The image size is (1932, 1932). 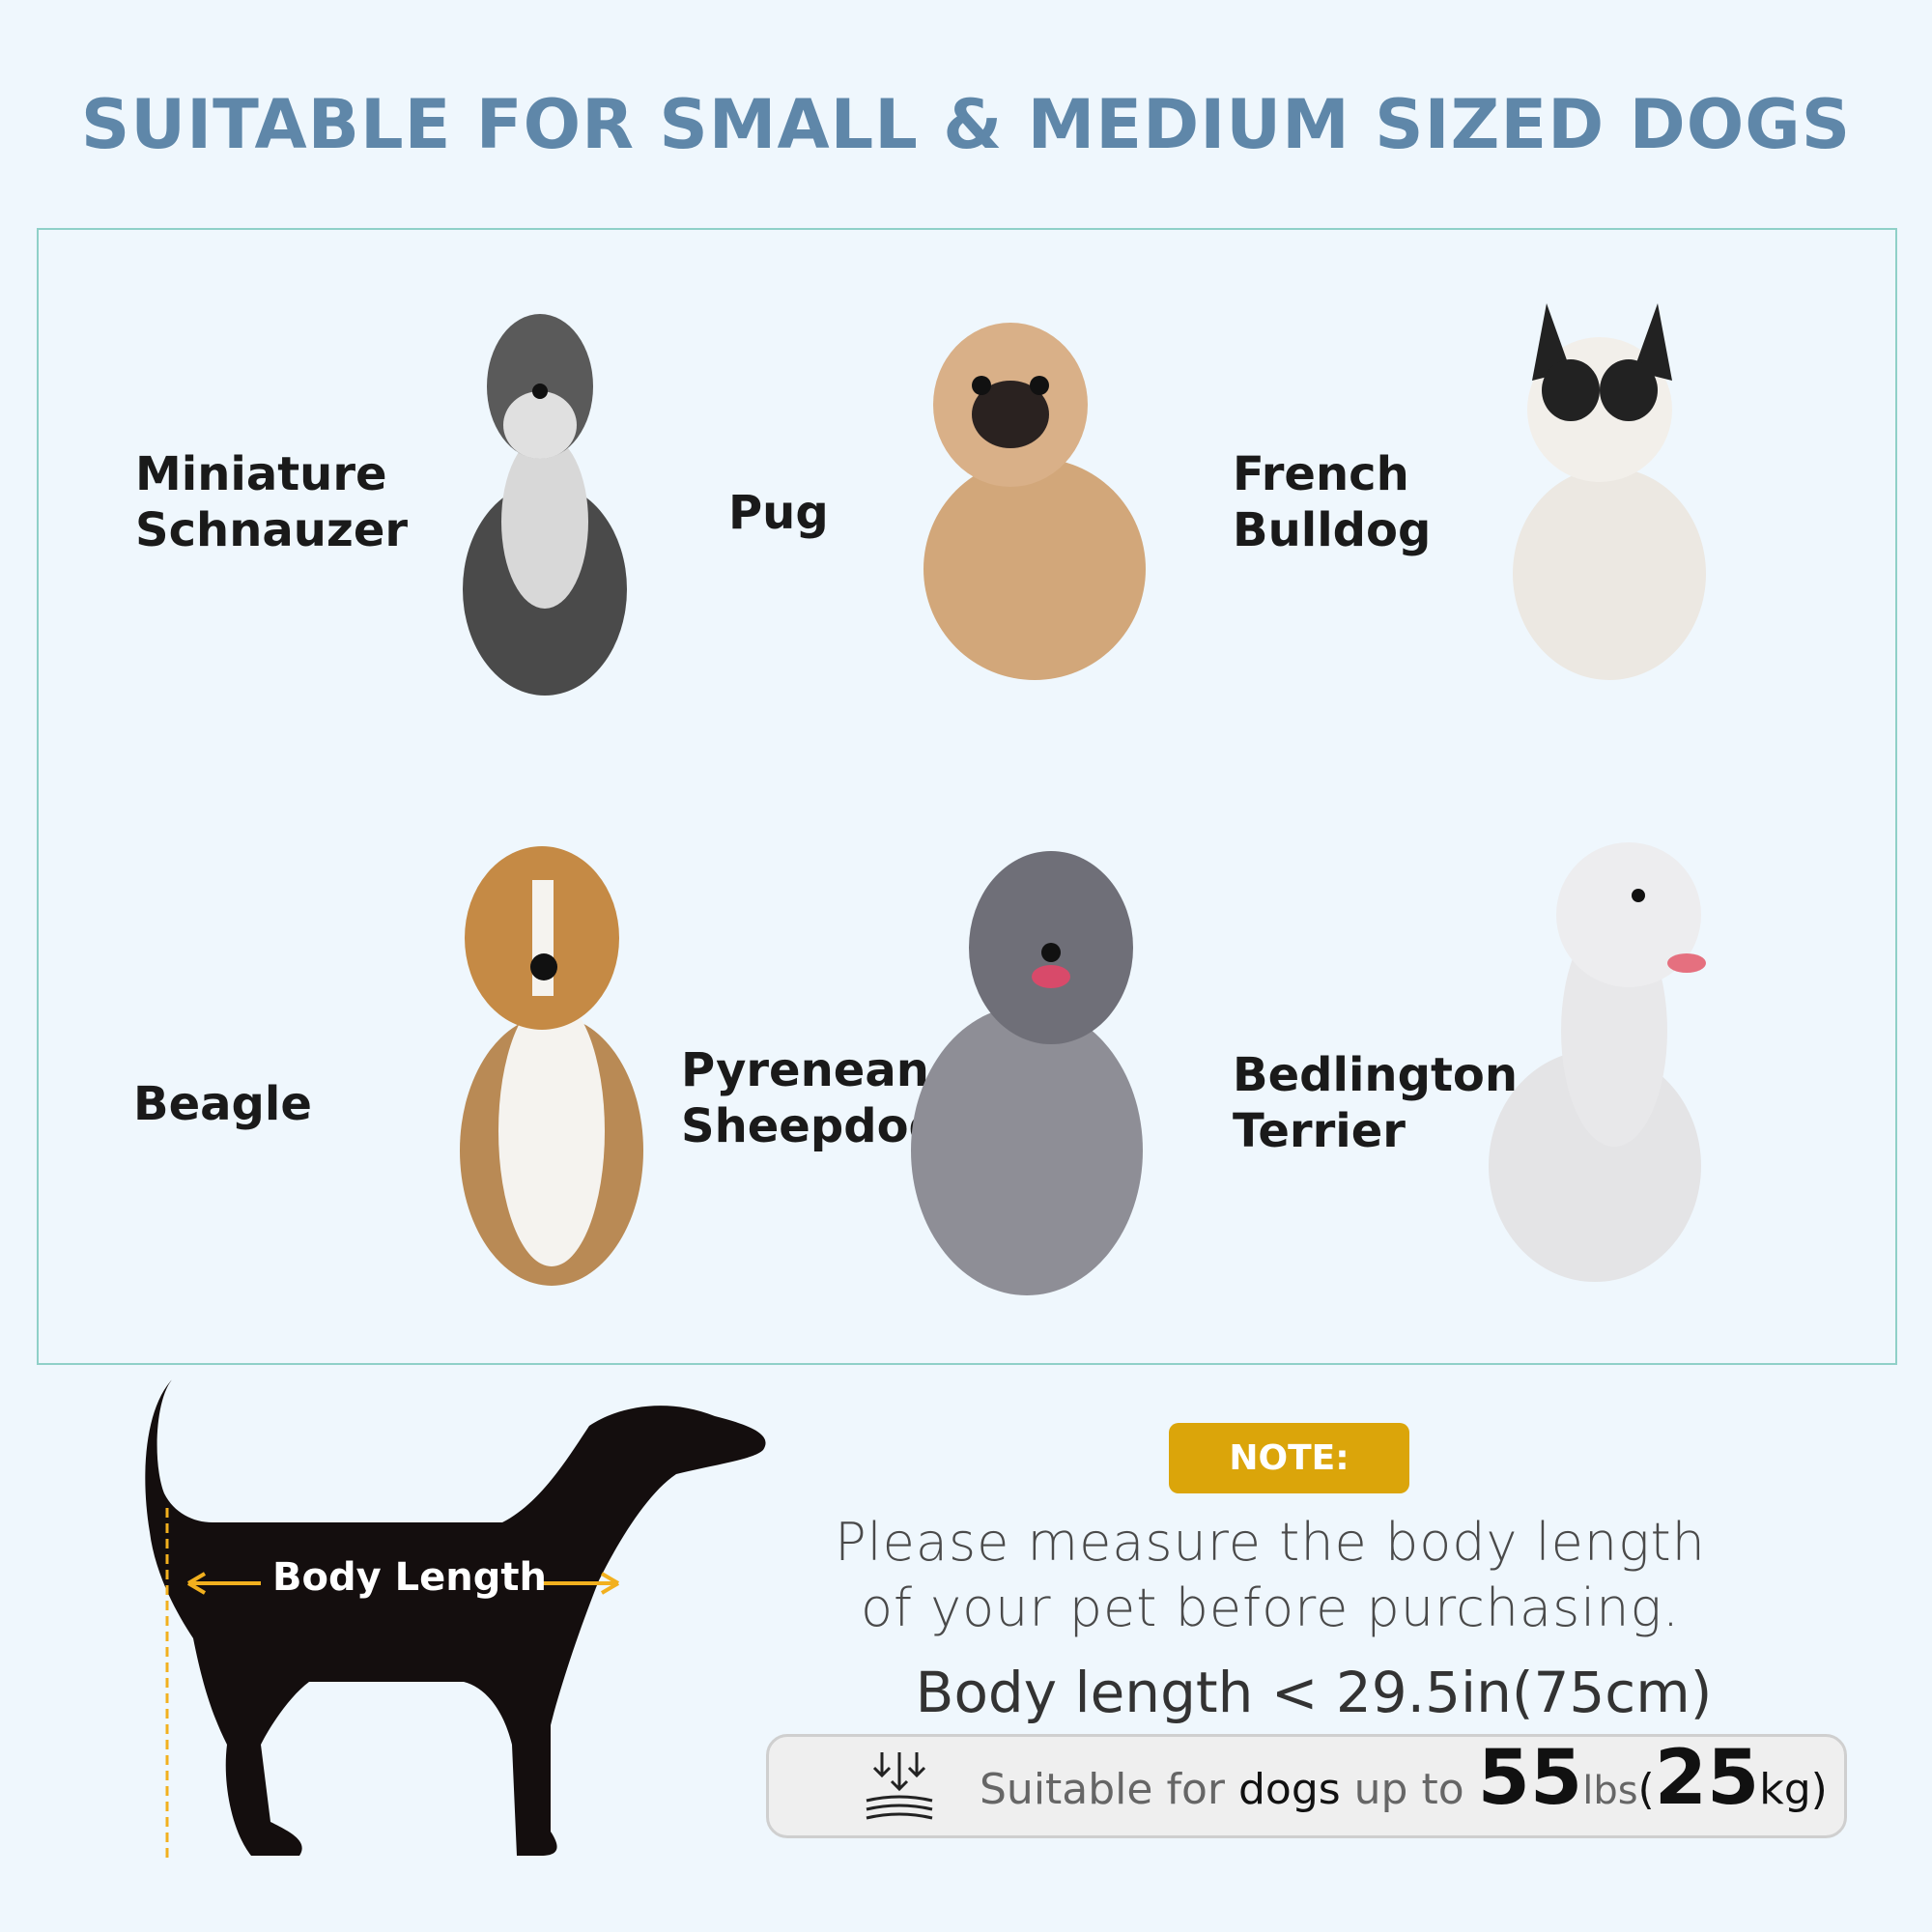 I want to click on body-length-label: Body Length, so click(x=409, y=1577).